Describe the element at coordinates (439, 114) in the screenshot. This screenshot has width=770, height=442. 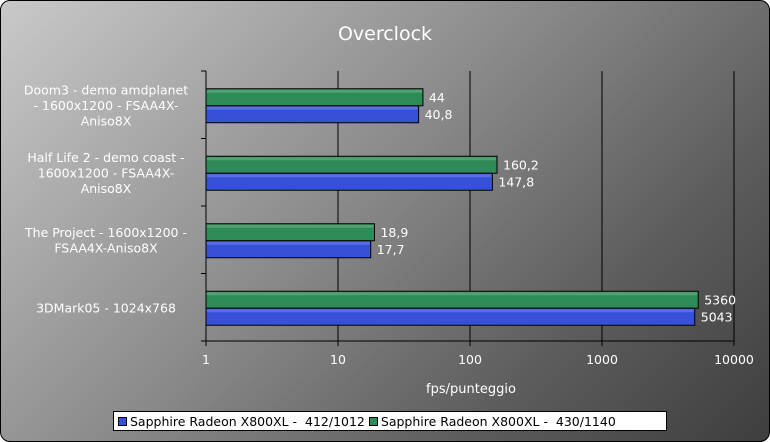
I see `data-label: 40,8` at that location.